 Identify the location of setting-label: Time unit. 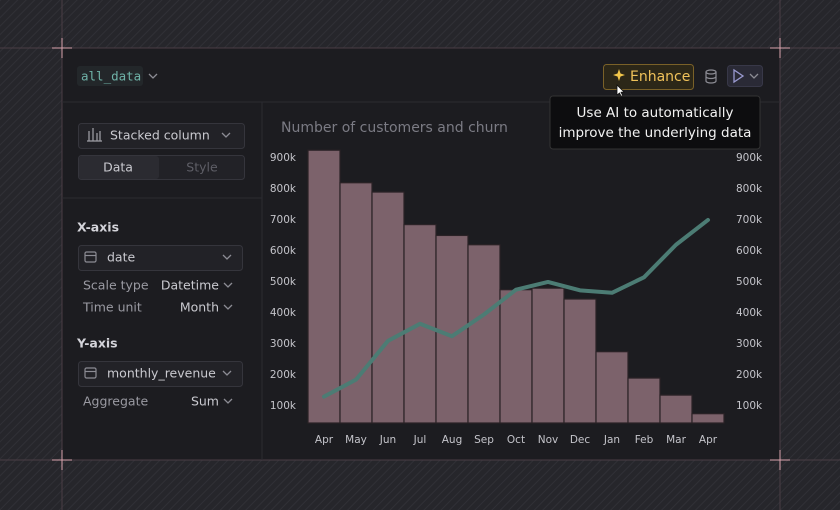
(112, 307).